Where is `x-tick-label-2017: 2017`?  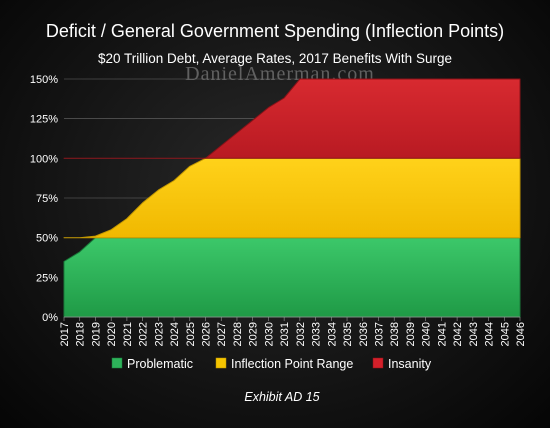 x-tick-label-2017: 2017 is located at coordinates (65, 334).